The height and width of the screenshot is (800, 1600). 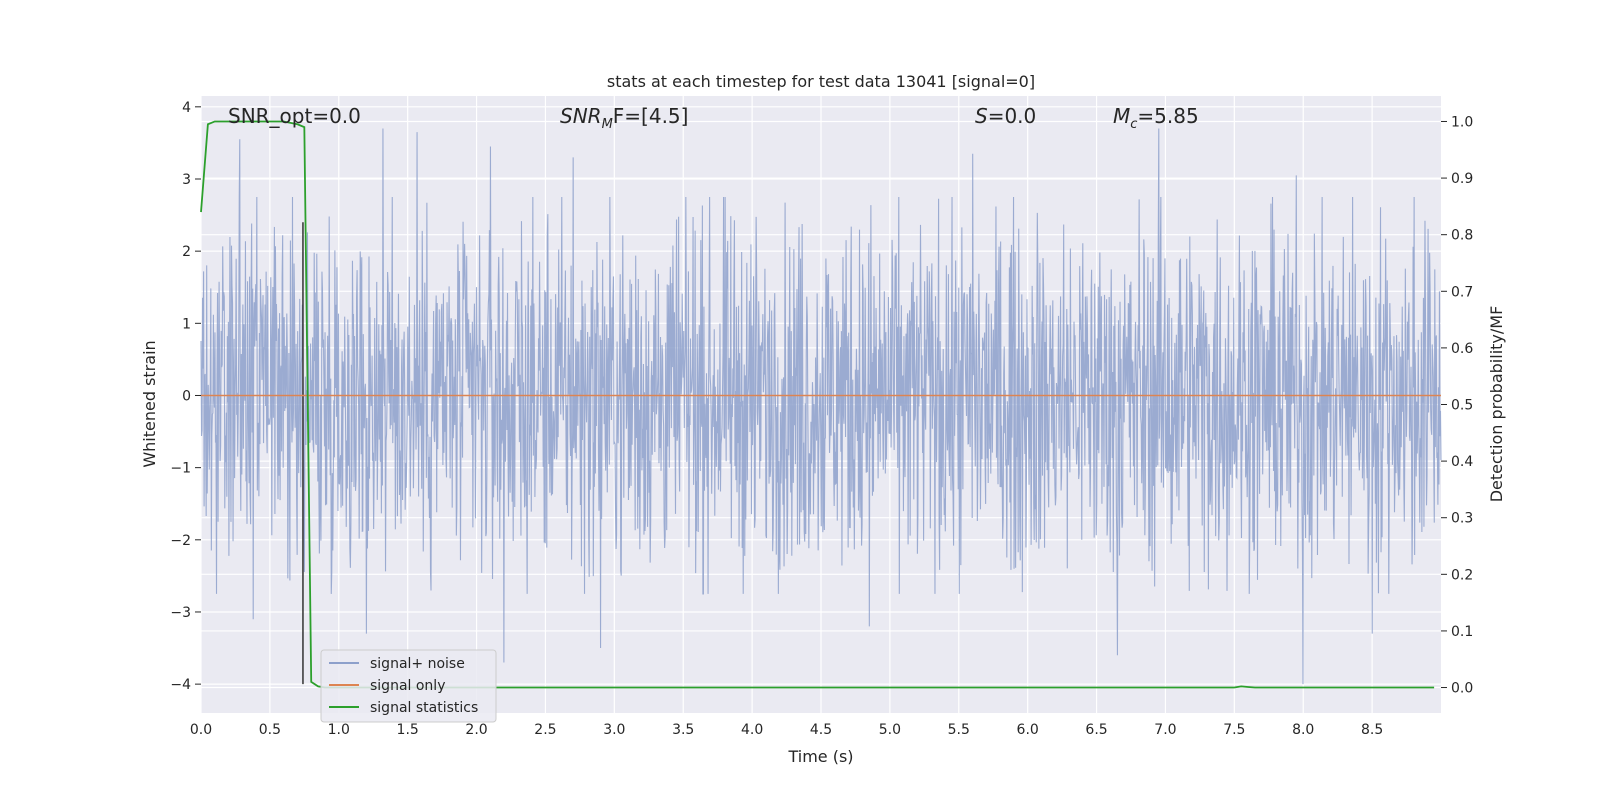 I want to click on y-tick-label: 1, so click(x=186, y=324).